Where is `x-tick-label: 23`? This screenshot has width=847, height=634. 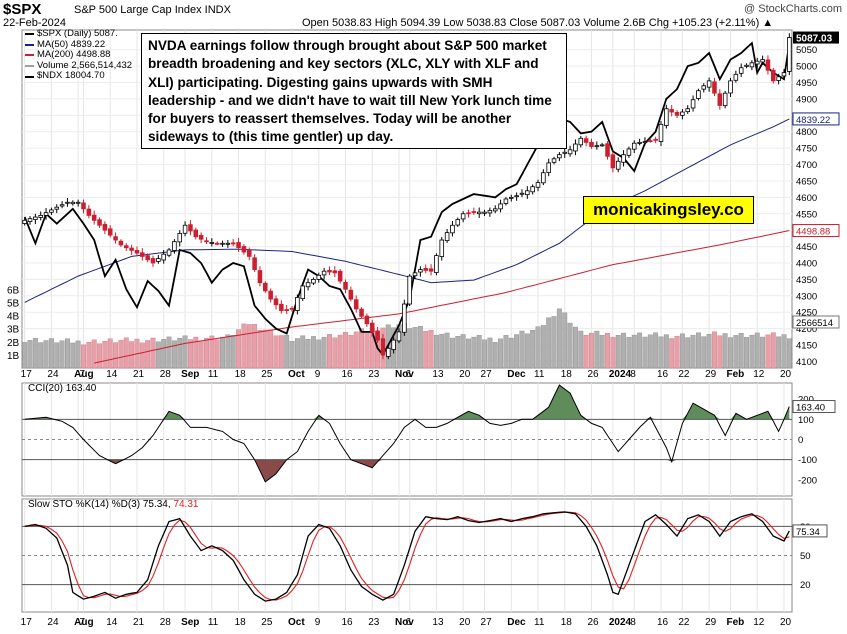 x-tick-label: 23 is located at coordinates (374, 622).